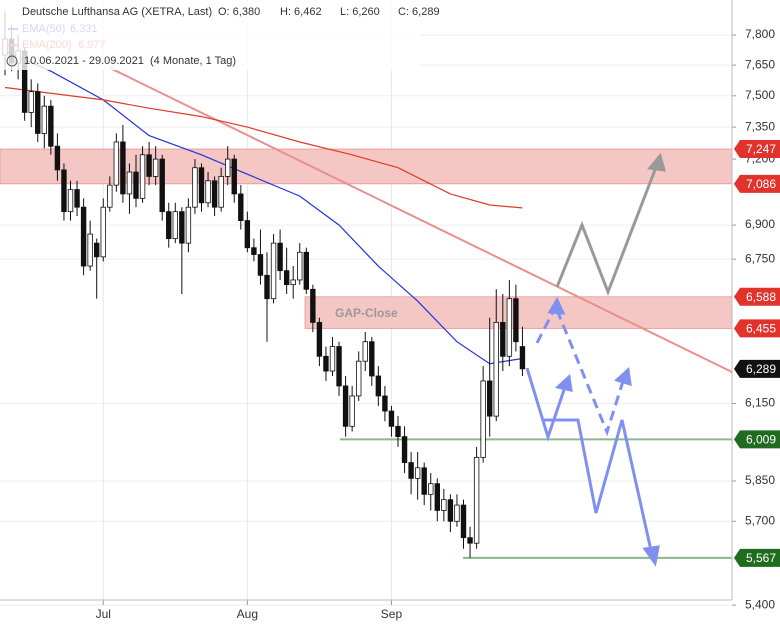 This screenshot has height=625, width=780. What do you see at coordinates (760, 34) in the screenshot?
I see `y-tick-label: 7,800` at bounding box center [760, 34].